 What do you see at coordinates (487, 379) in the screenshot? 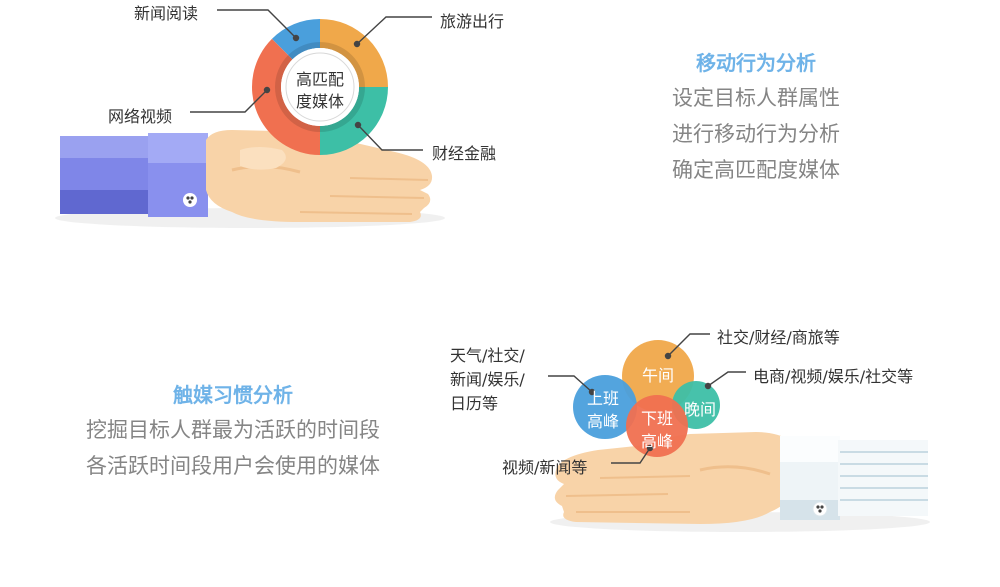
I see `callout-morning-line2: 新闻/娱乐/` at bounding box center [487, 379].